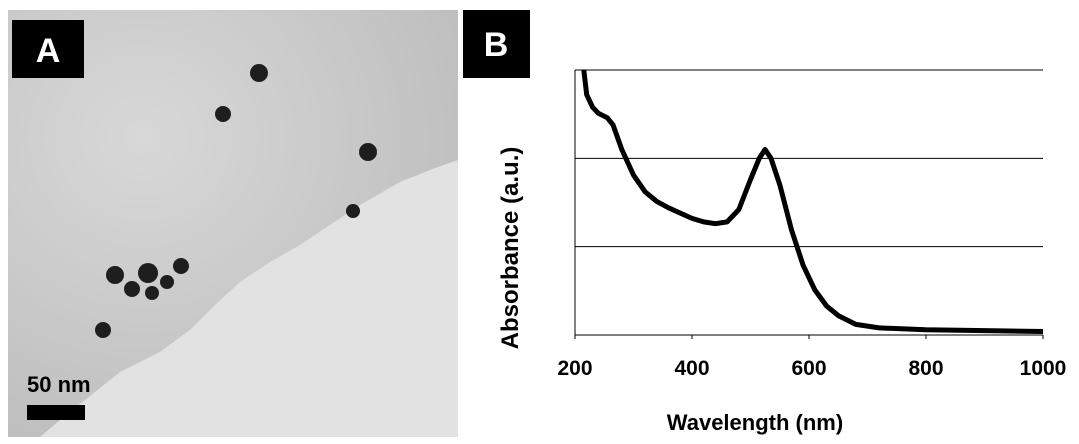 Image resolution: width=1079 pixels, height=444 pixels. Describe the element at coordinates (574, 368) in the screenshot. I see `x-tick-label: 200` at that location.